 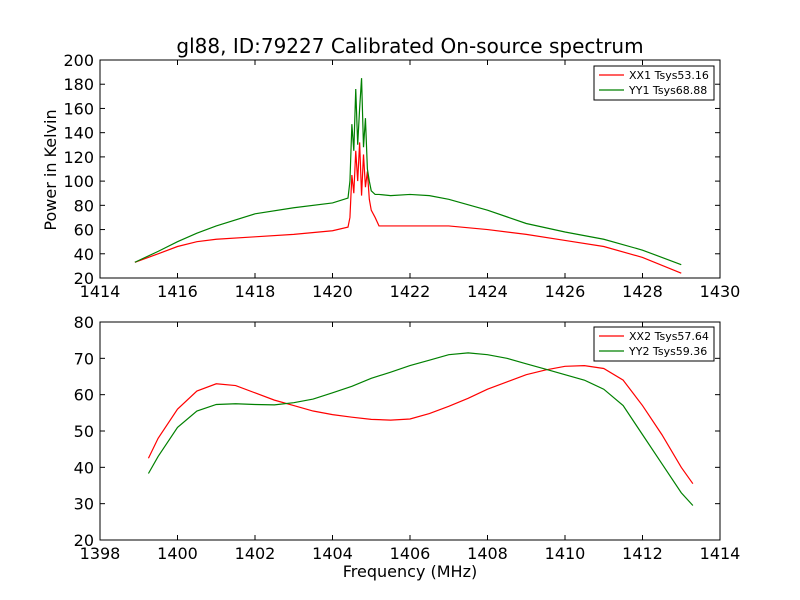 I want to click on x-tick-label: 1426, so click(x=565, y=291).